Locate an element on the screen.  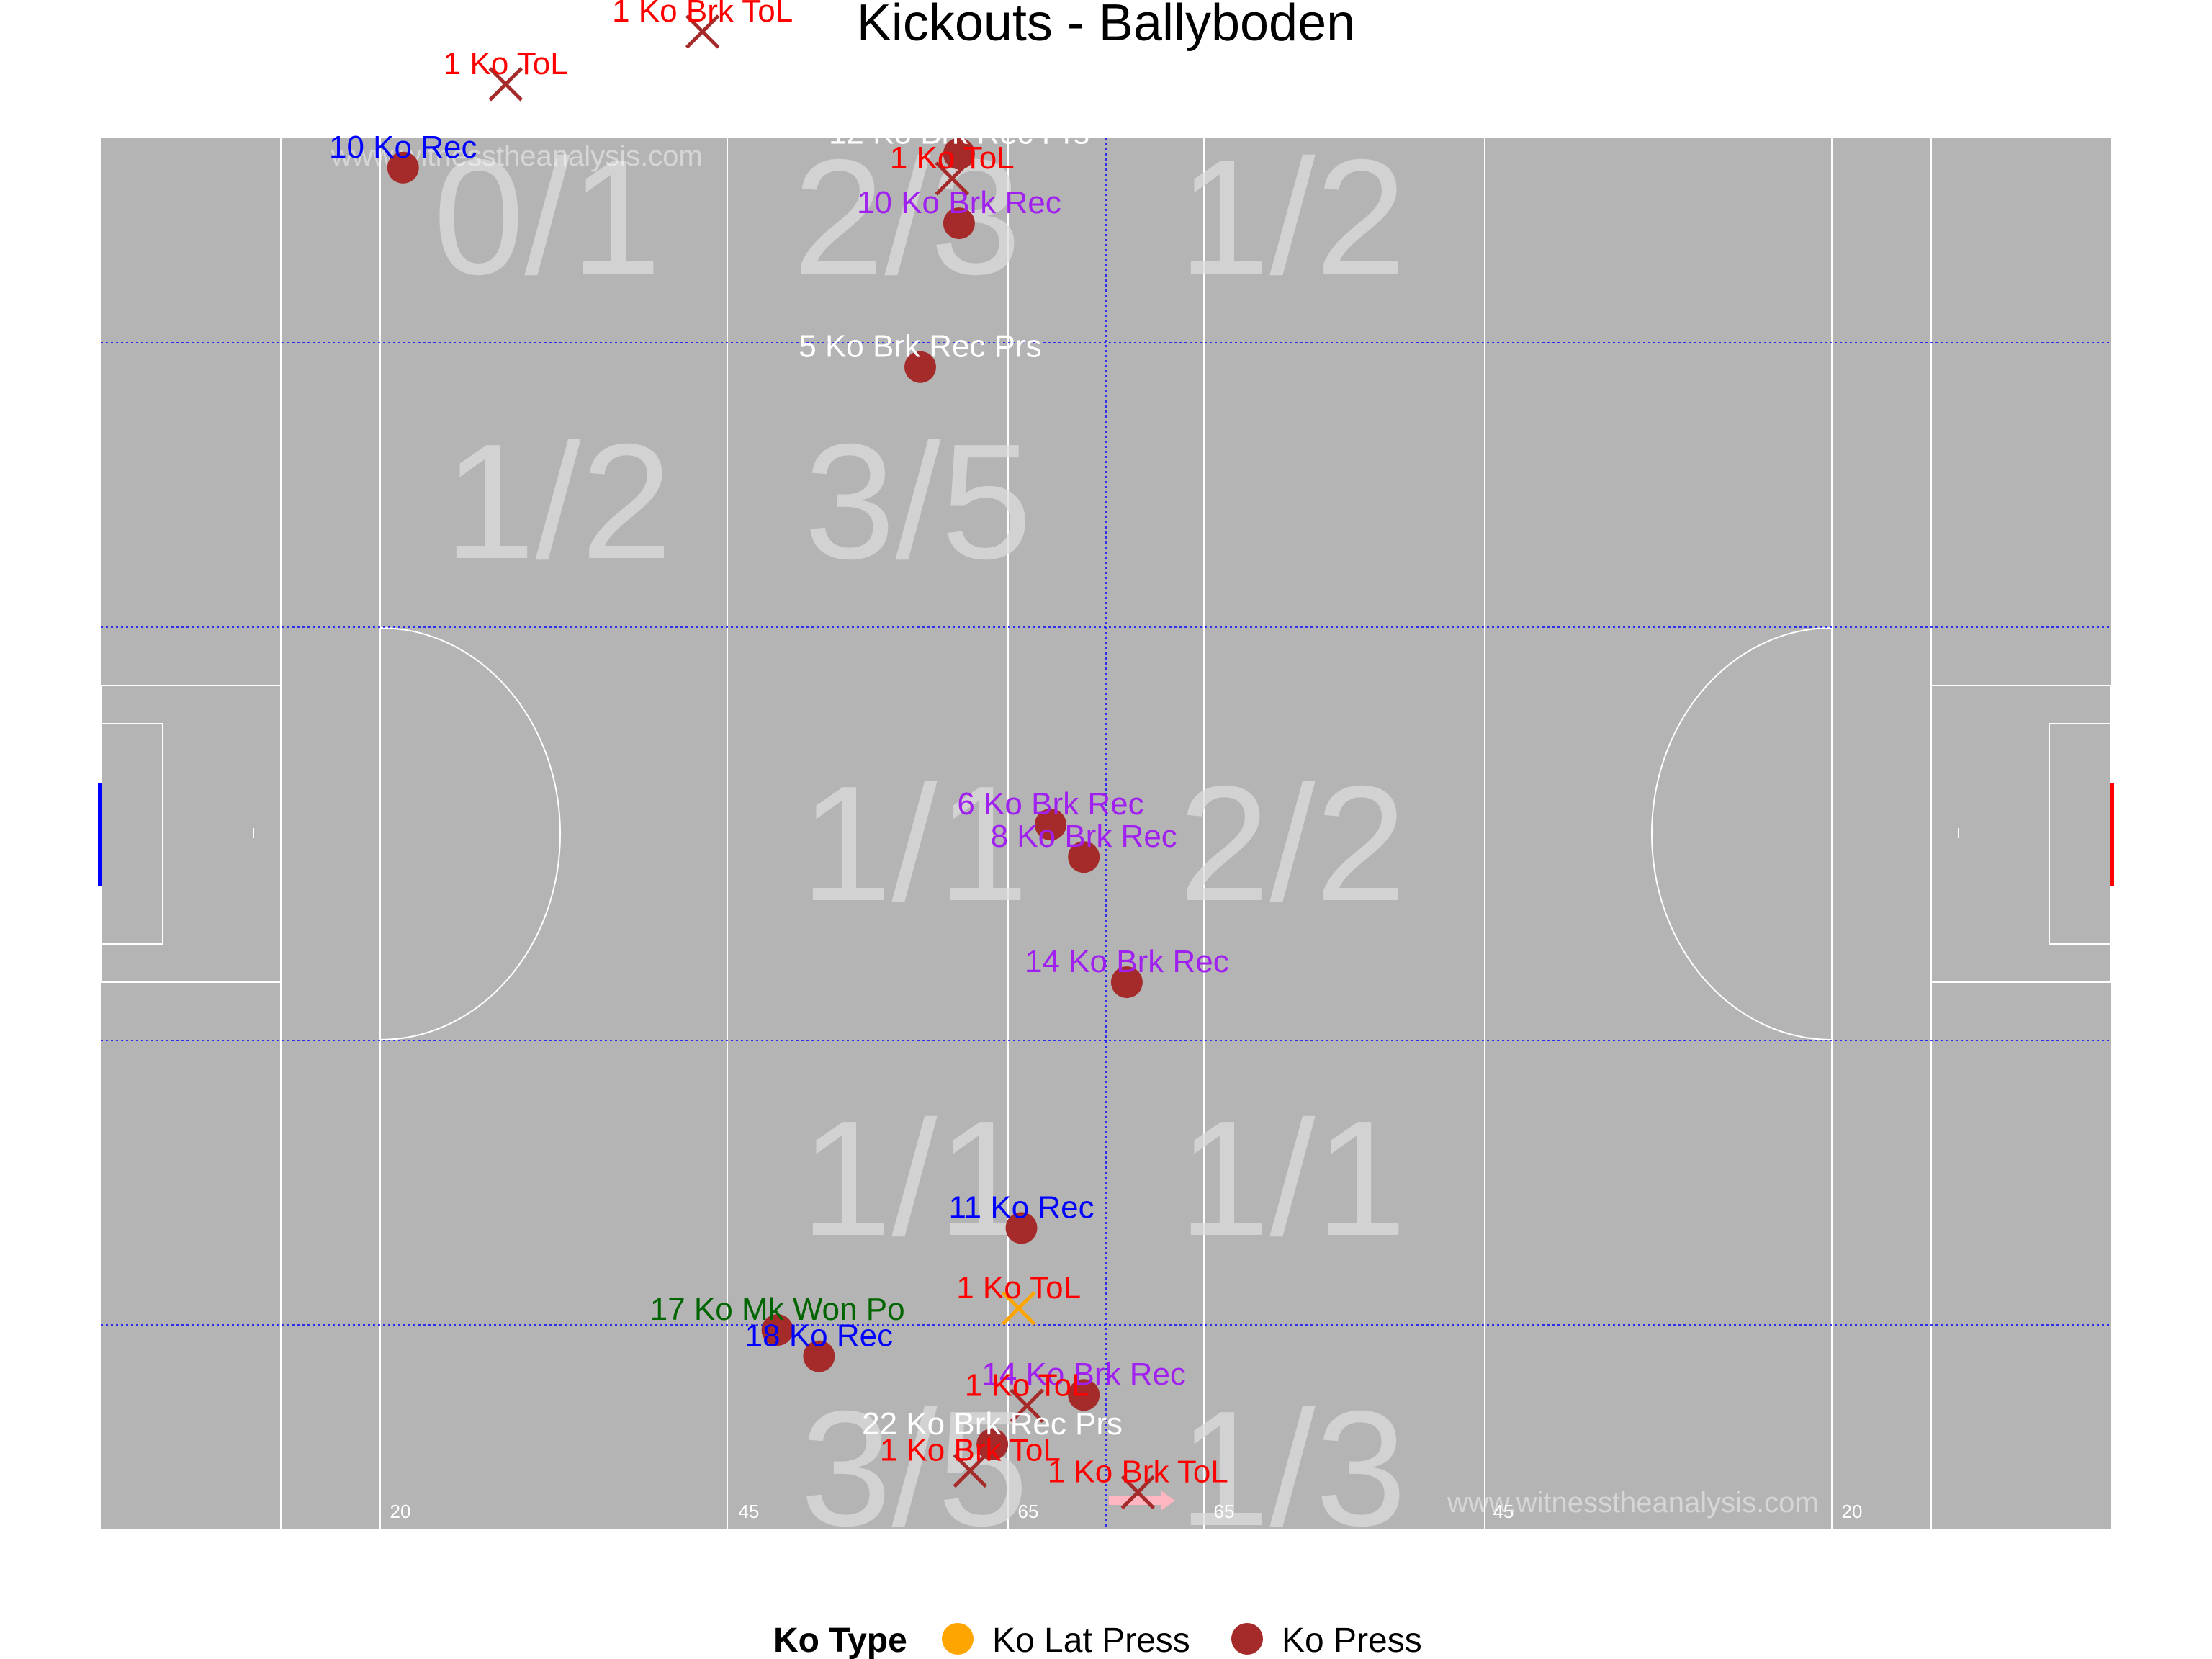
zone-ratio: 1/3 is located at coordinates (1293, 1469).